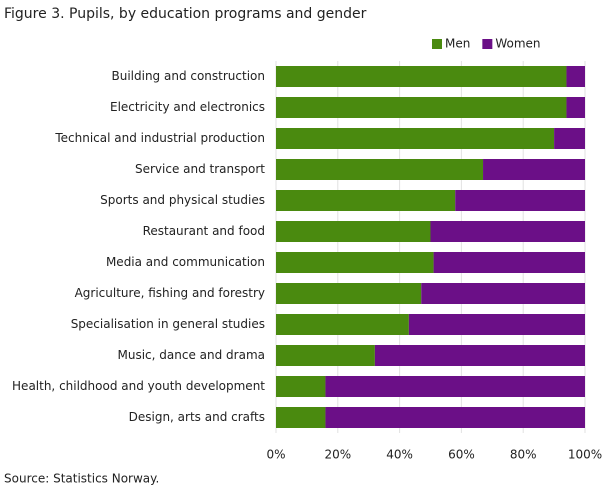 This screenshot has width=609, height=488. I want to click on x-tick-label: 0%, so click(275, 455).